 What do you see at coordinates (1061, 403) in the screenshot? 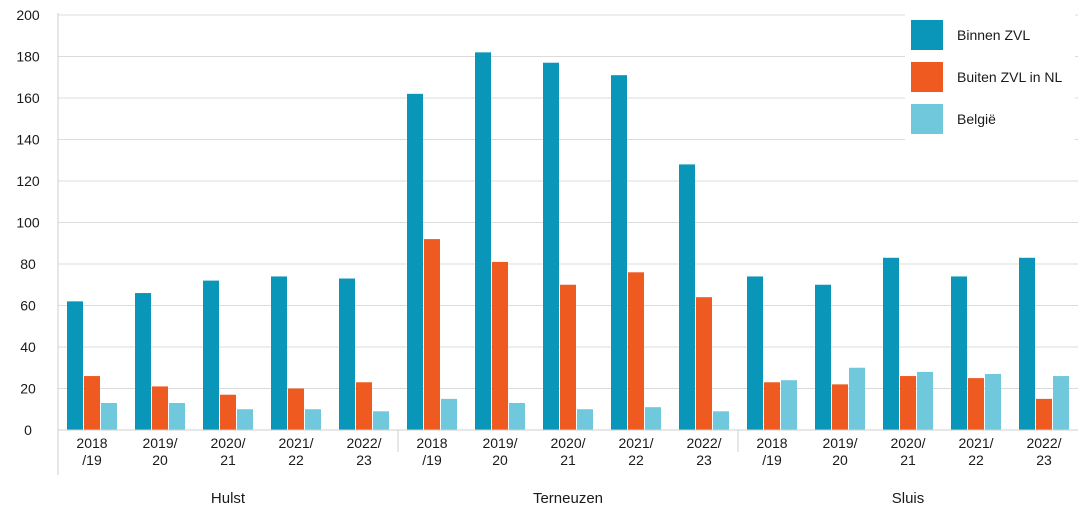
I see `bar-belgi--sluis-4` at bounding box center [1061, 403].